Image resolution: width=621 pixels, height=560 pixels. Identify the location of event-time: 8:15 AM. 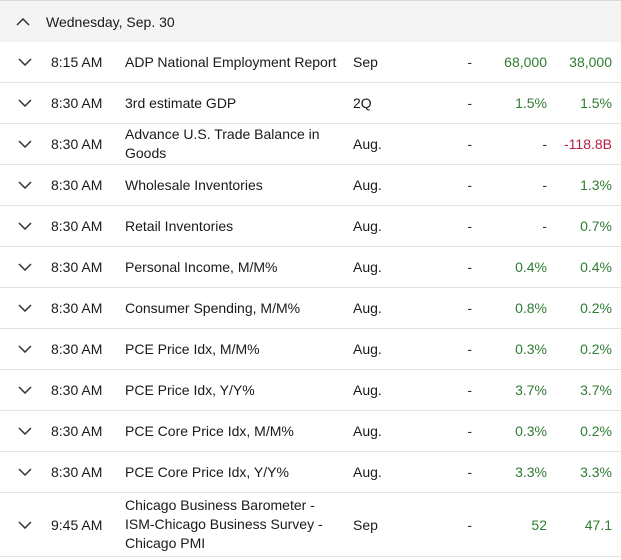
(77, 62).